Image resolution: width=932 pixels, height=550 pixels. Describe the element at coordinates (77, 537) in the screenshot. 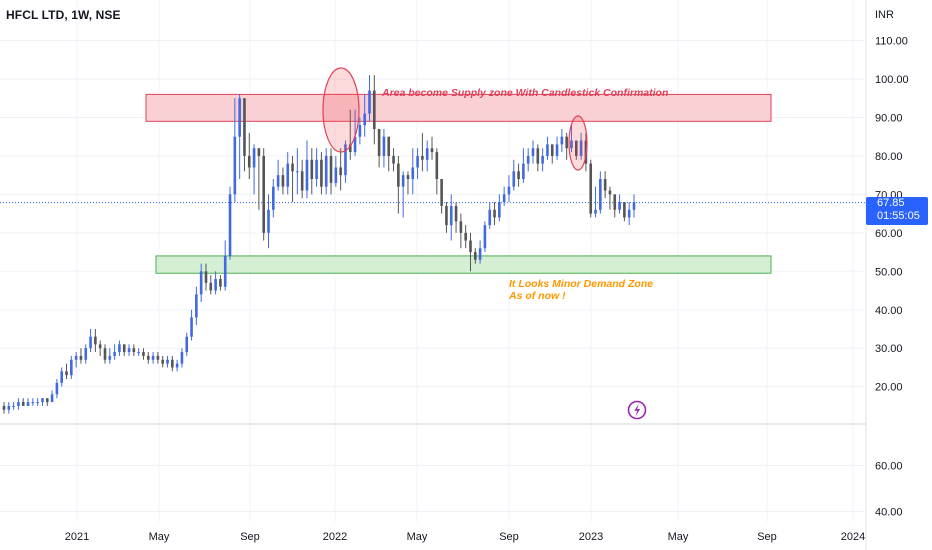

I see `x-tick-label: 2021` at that location.